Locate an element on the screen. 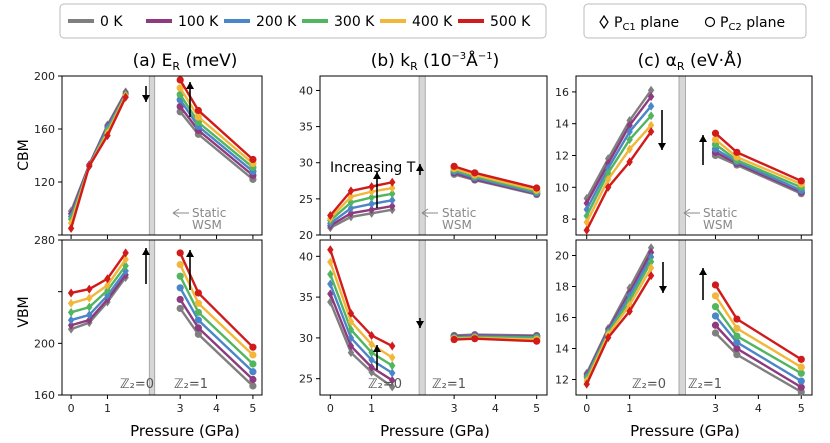  z2-zero-b: ℤ₂=0 is located at coordinates (385, 384).